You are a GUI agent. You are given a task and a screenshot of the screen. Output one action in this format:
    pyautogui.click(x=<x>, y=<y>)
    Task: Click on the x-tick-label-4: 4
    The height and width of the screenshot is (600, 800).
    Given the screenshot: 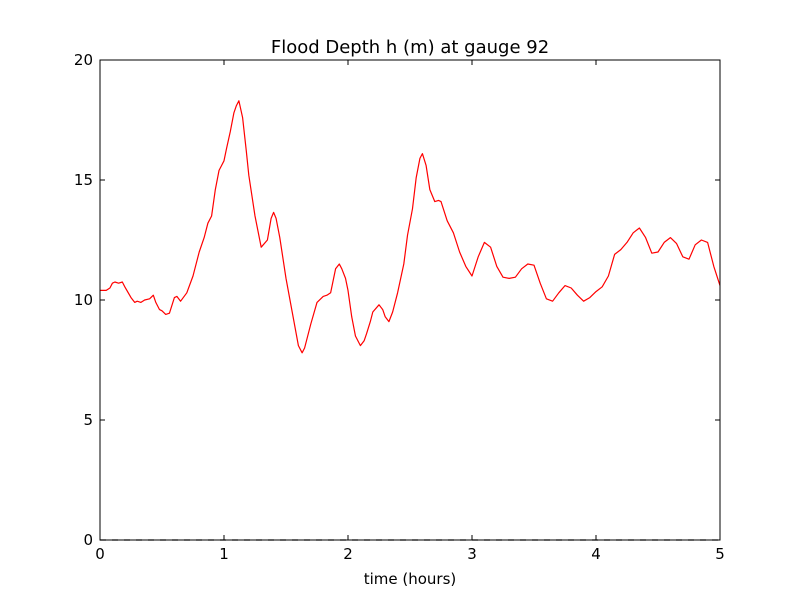 What is the action you would take?
    pyautogui.click(x=596, y=554)
    